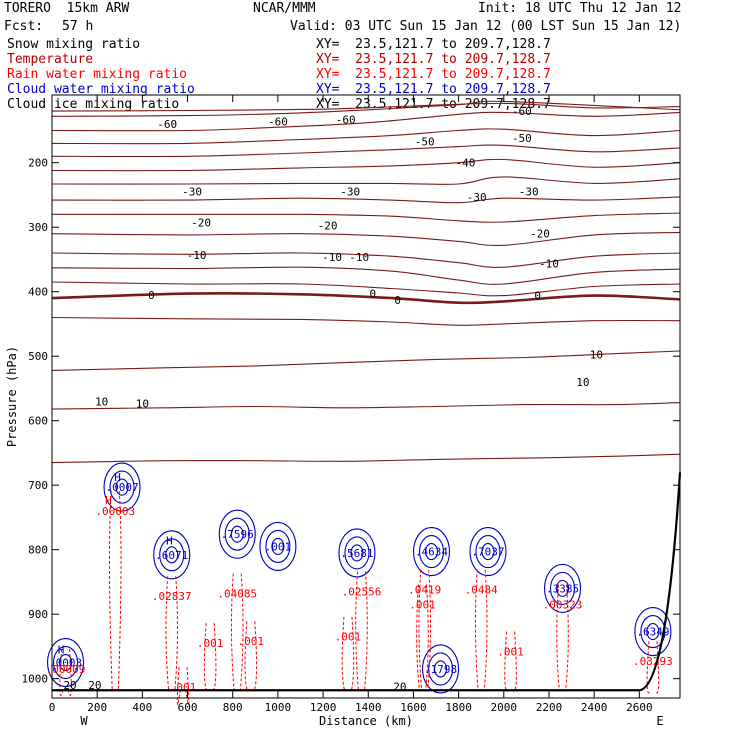  What do you see at coordinates (549, 707) in the screenshot?
I see `x-tick-label: 2200` at bounding box center [549, 707].